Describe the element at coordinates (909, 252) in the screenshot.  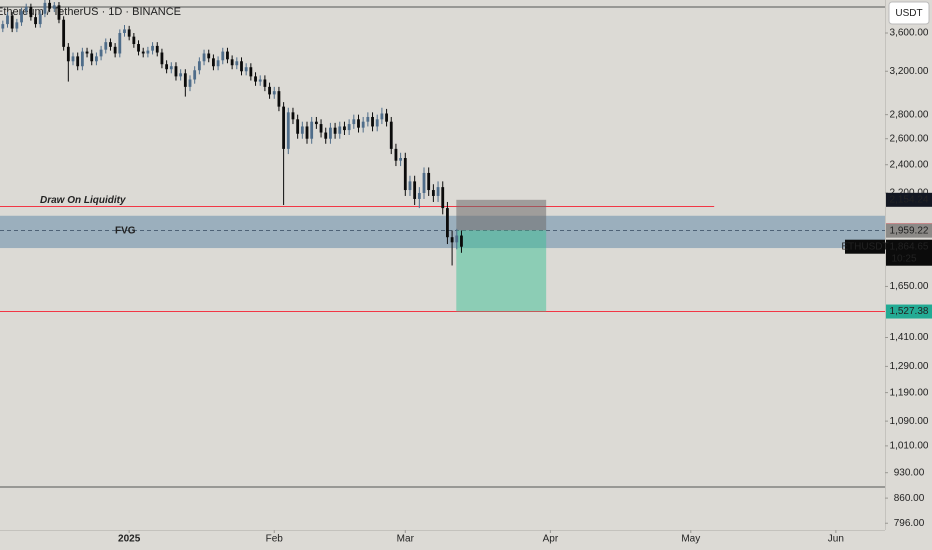
I see `last-price-box` at that location.